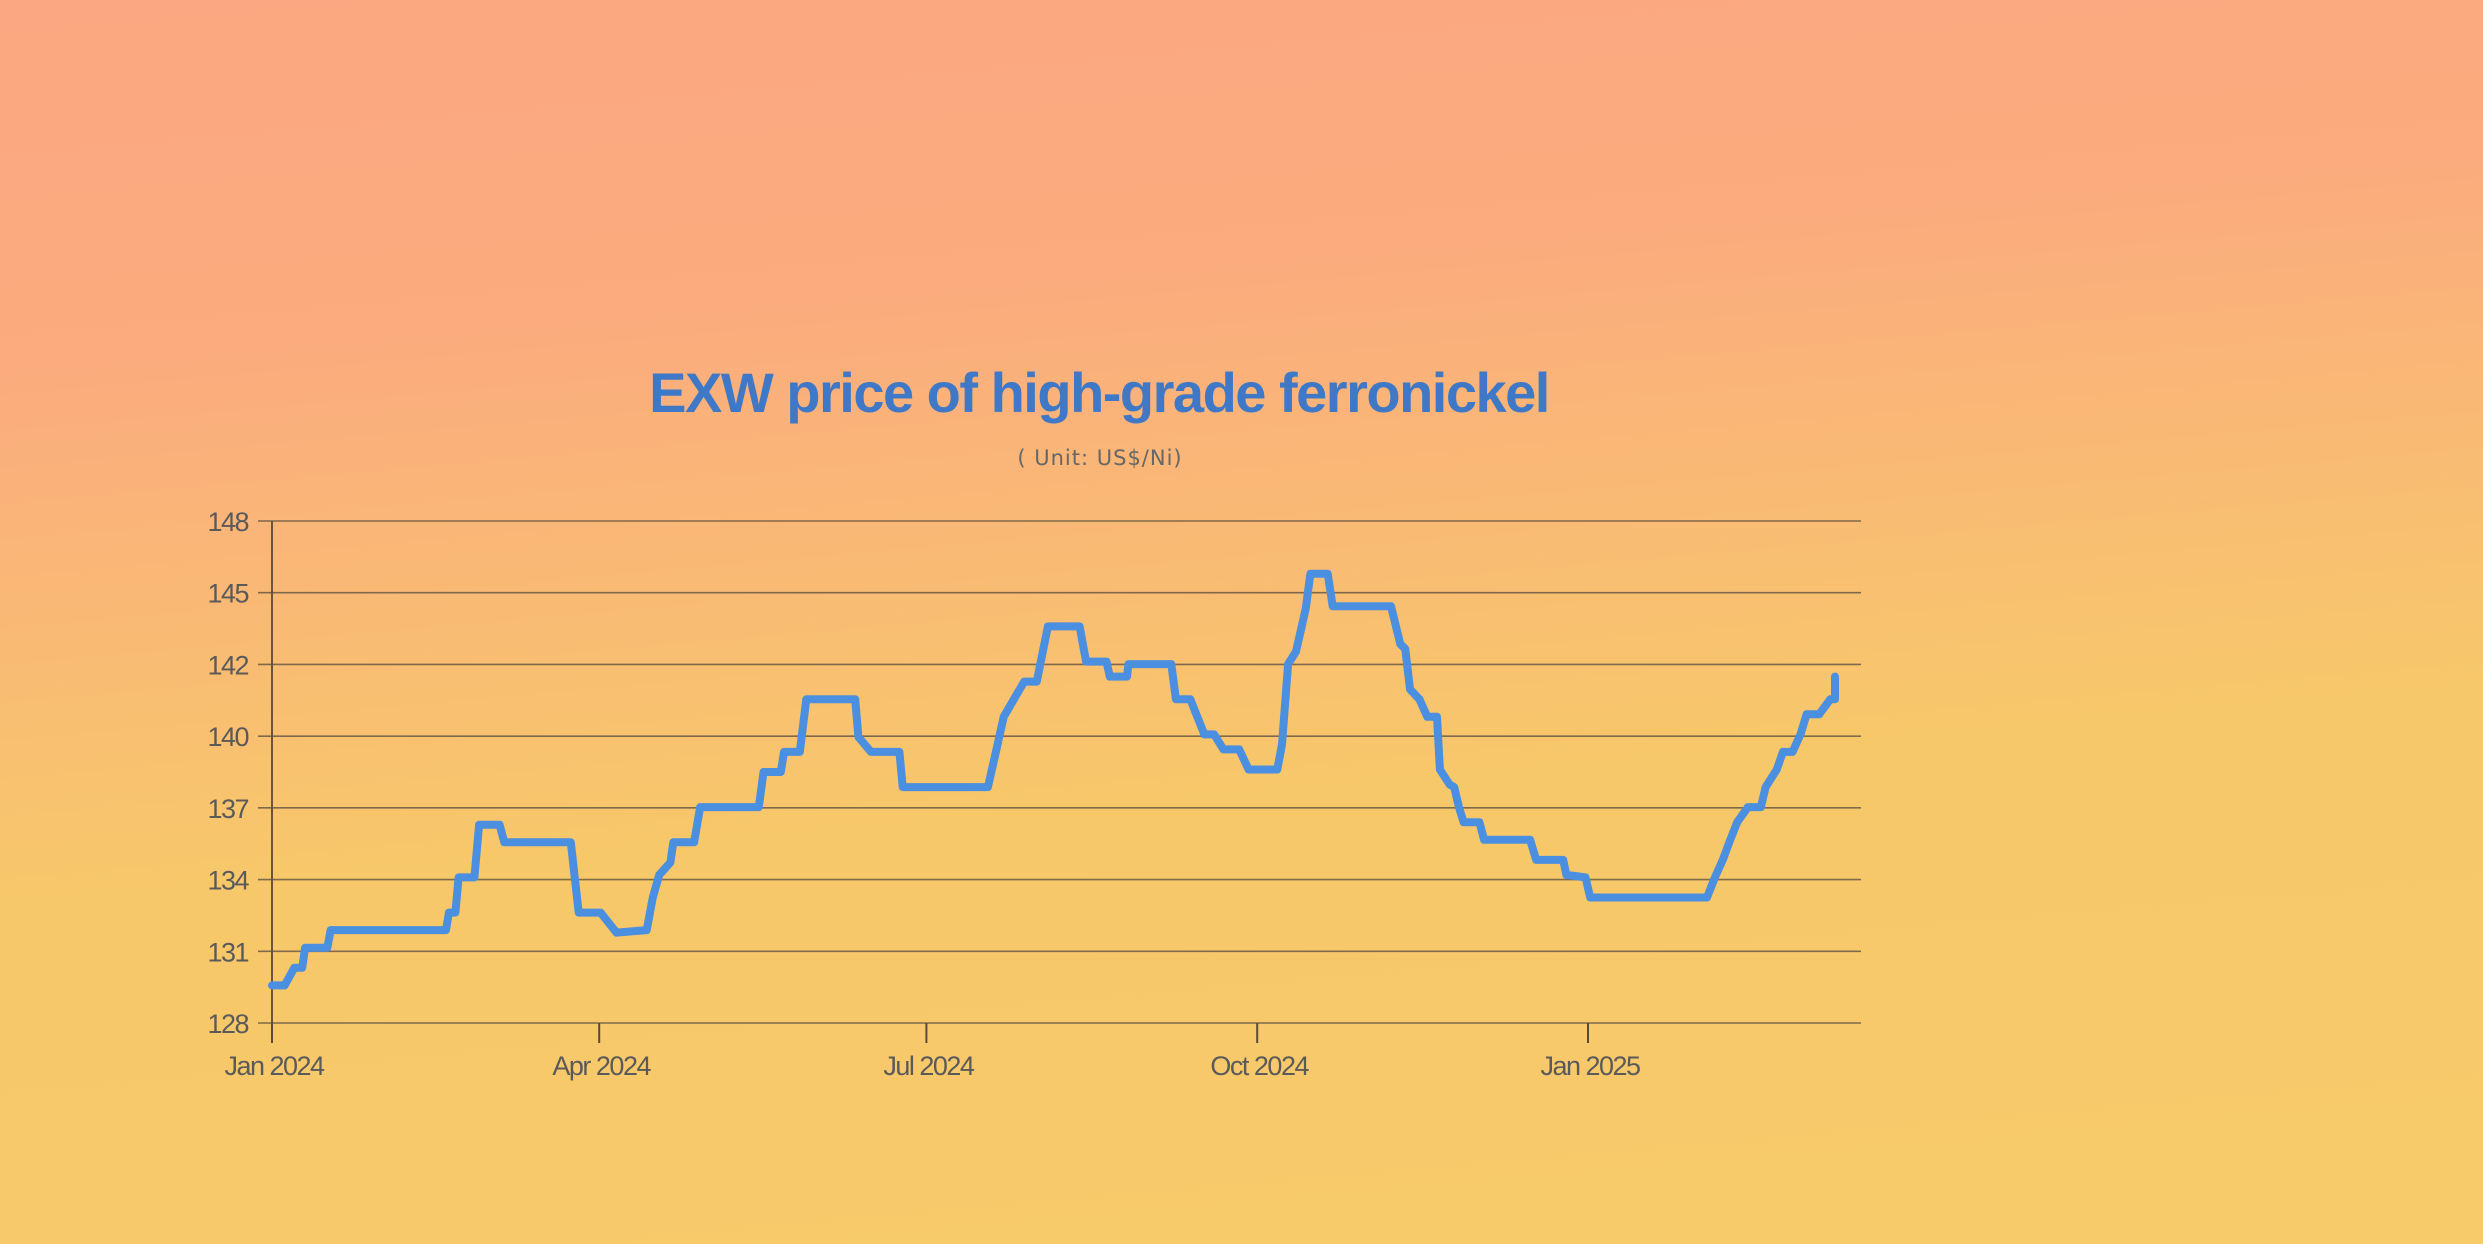  I want to click on x-tick-label: Jan 2024, so click(274, 1066).